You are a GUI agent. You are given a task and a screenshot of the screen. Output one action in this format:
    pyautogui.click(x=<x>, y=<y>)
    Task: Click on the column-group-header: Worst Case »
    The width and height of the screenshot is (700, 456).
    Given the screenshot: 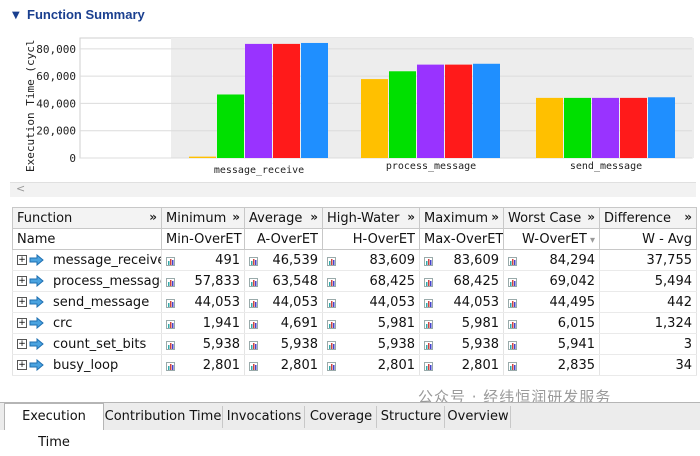 What is the action you would take?
    pyautogui.click(x=551, y=218)
    